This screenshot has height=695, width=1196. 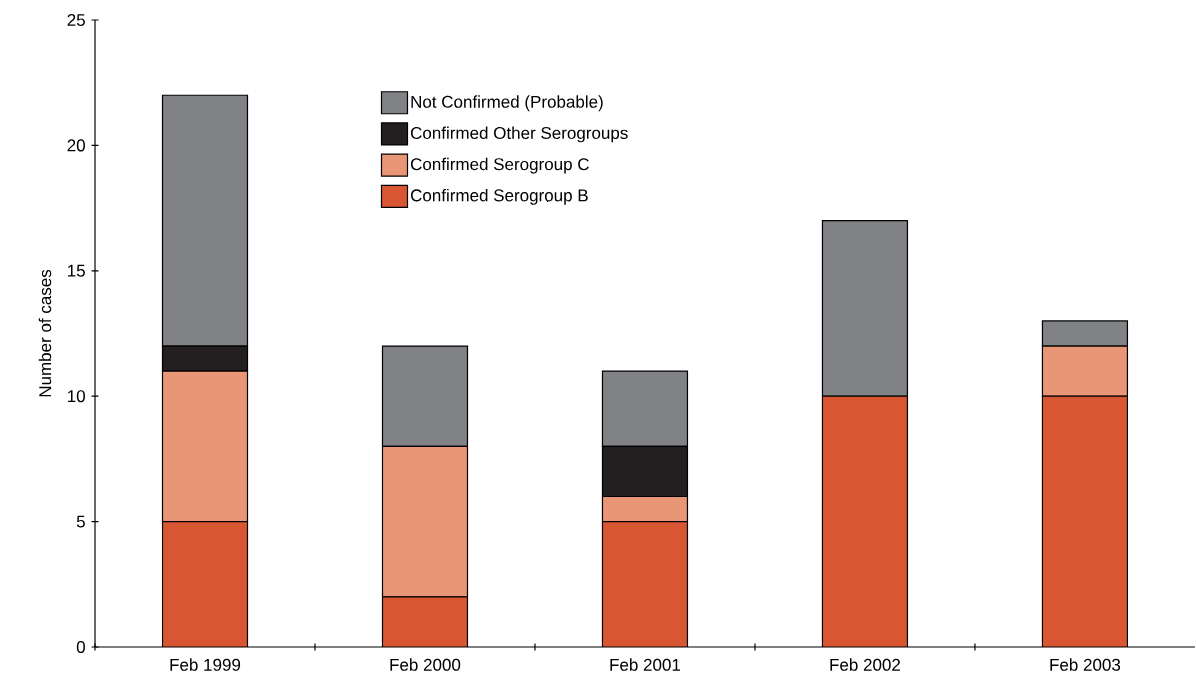 What do you see at coordinates (80, 647) in the screenshot?
I see `y-tick-label: 0` at bounding box center [80, 647].